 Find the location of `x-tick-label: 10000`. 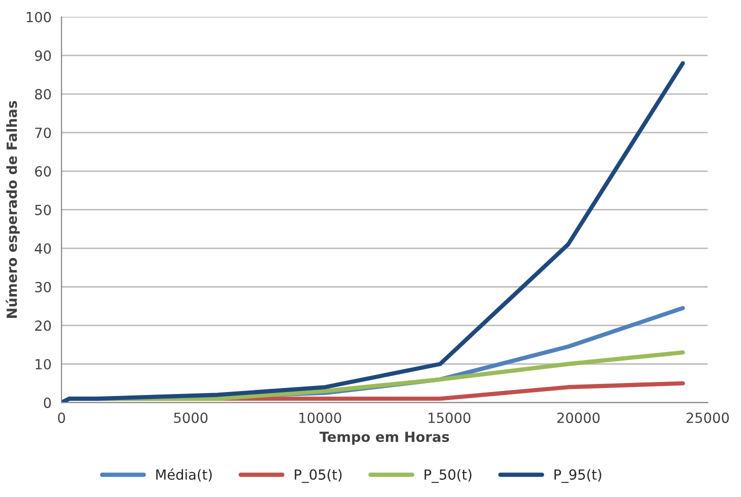

x-tick-label: 10000 is located at coordinates (320, 418).